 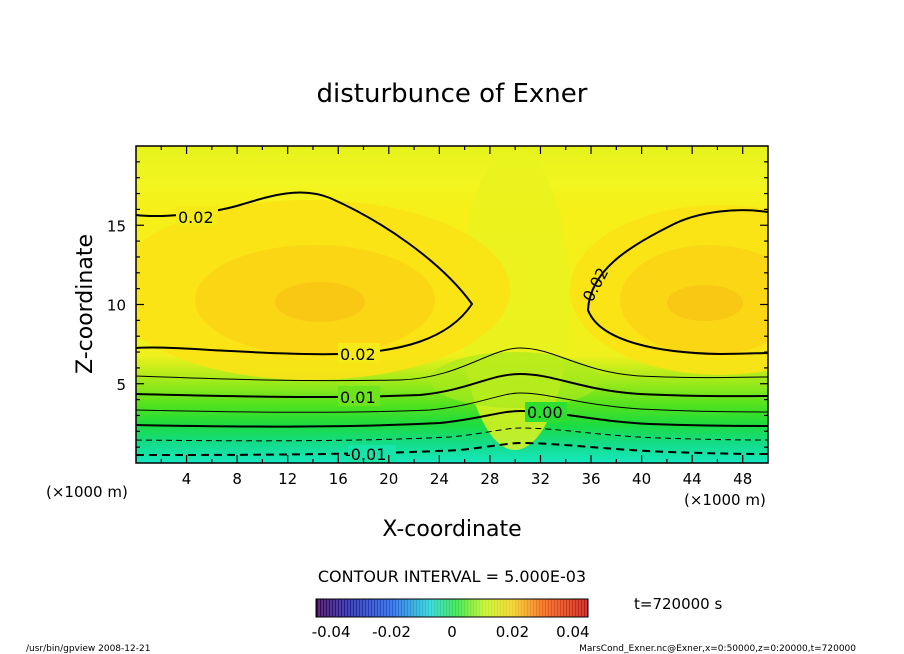 What do you see at coordinates (467, 479) in the screenshot?
I see `x-tick-labels: 4 8 12 16 20 24 28 32 36 40 44 48` at bounding box center [467, 479].